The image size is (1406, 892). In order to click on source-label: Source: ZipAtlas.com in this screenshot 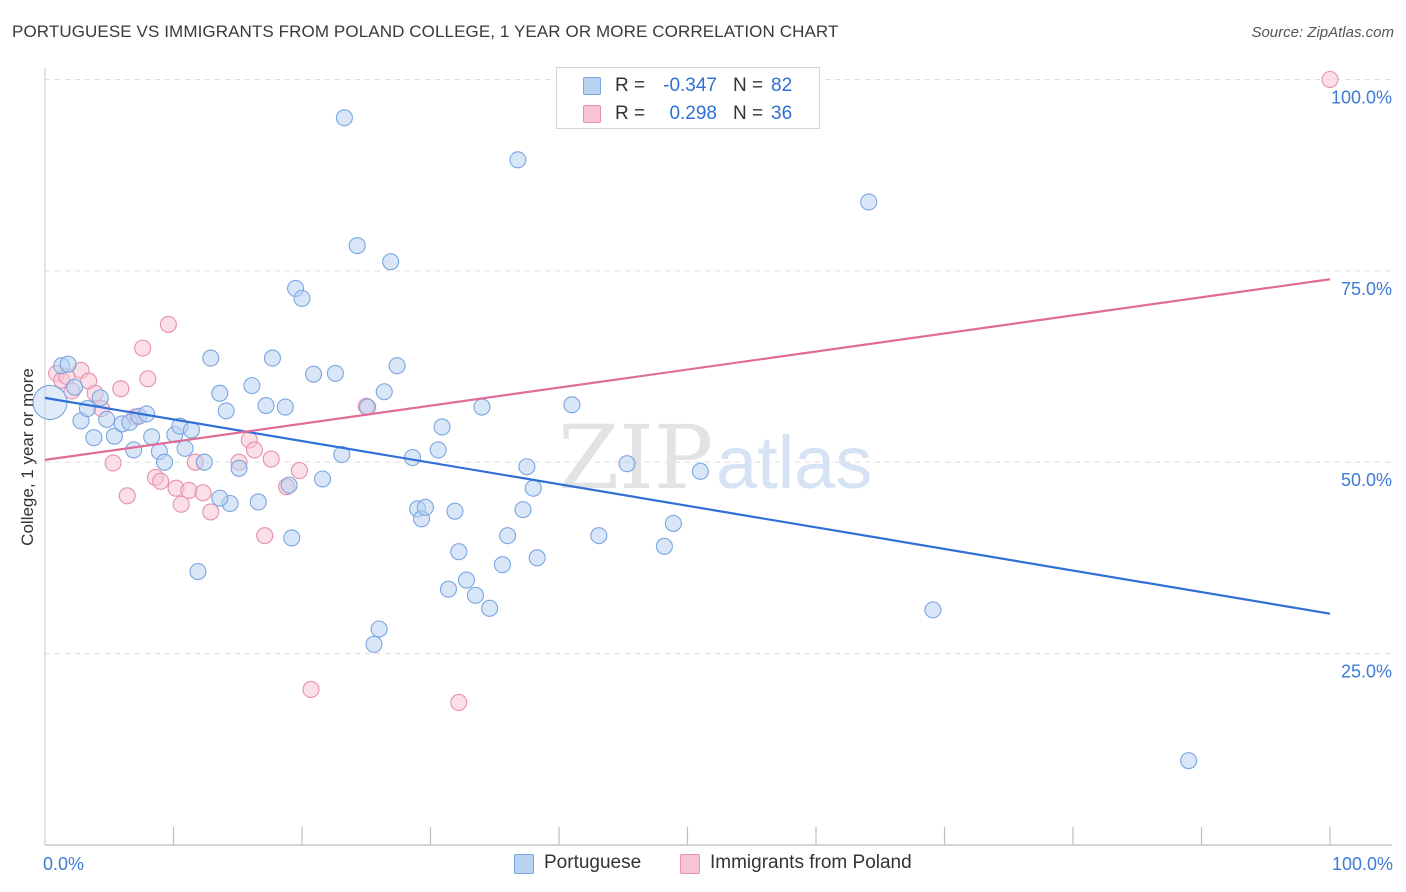, I will do `click(1322, 32)`.